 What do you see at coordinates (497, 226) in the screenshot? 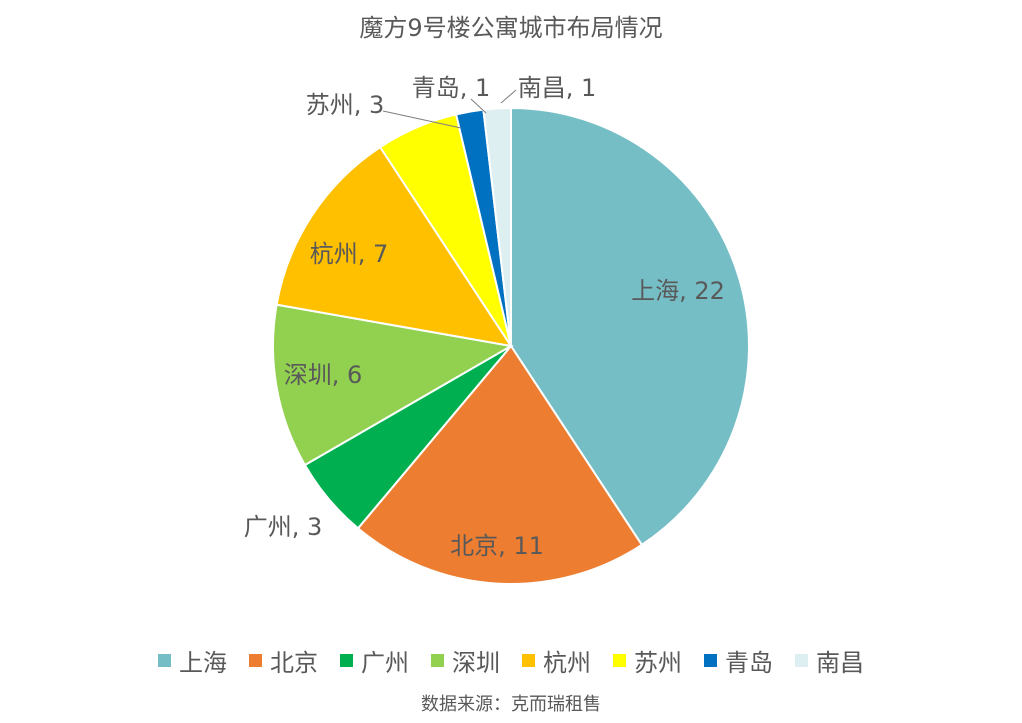
I see `pie-slice-南昌` at bounding box center [497, 226].